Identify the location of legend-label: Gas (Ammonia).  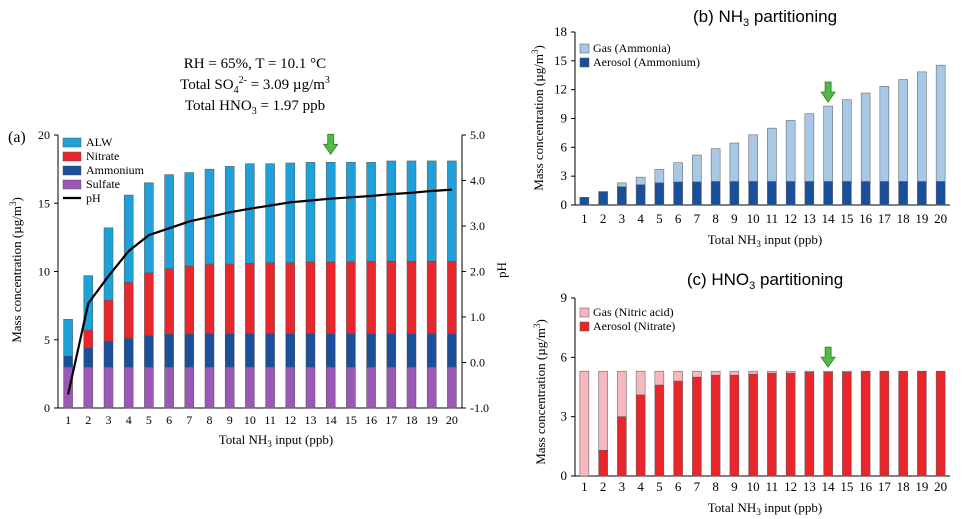
(632, 48).